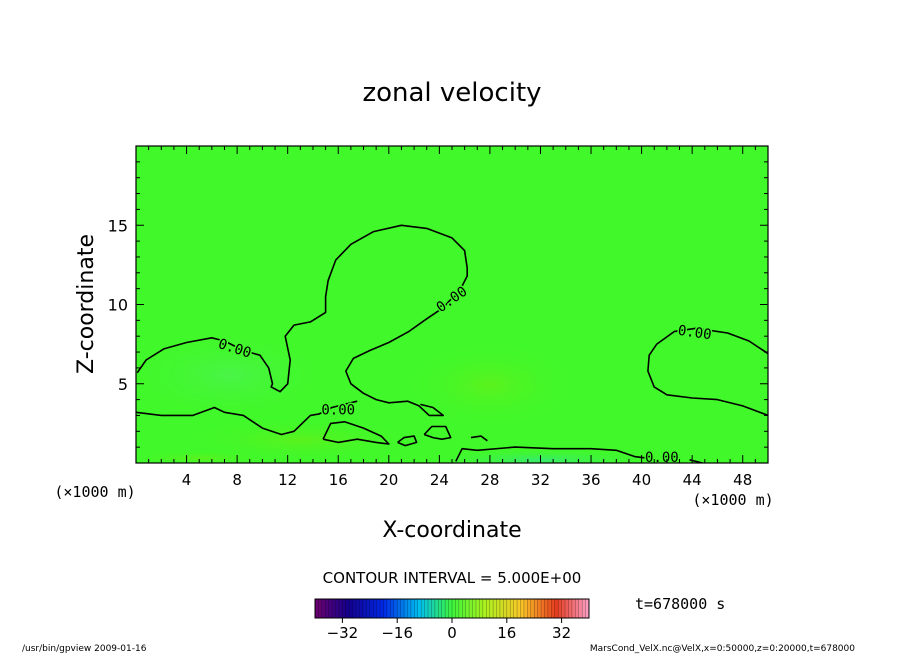 The height and width of the screenshot is (654, 904). What do you see at coordinates (451, 93) in the screenshot?
I see `chart-title: zonal velocity` at bounding box center [451, 93].